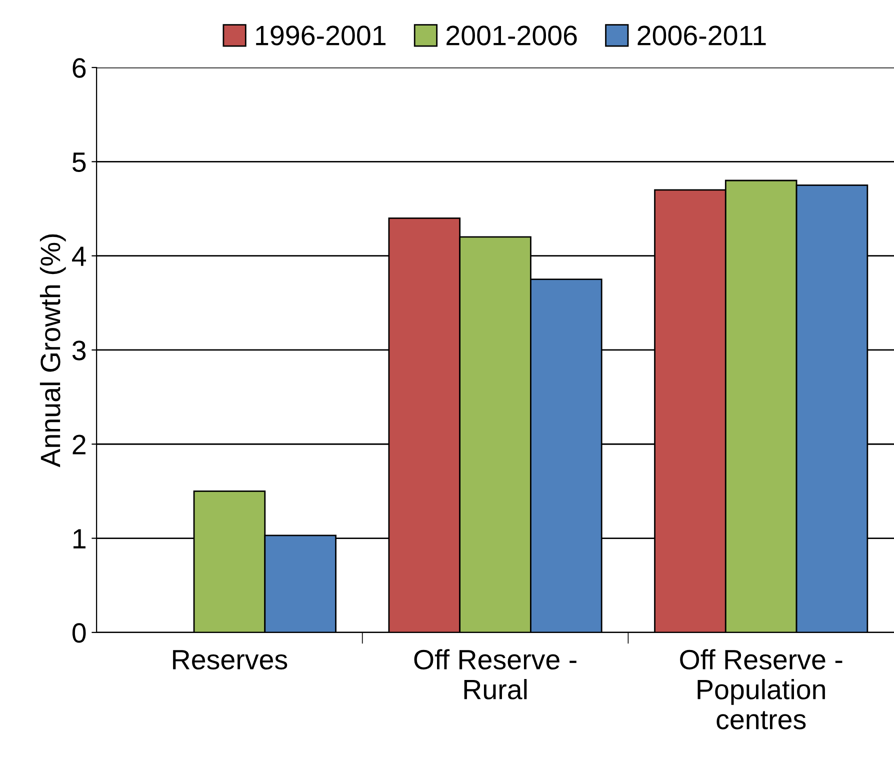  I want to click on legend-label: 1996-2001, so click(321, 36).